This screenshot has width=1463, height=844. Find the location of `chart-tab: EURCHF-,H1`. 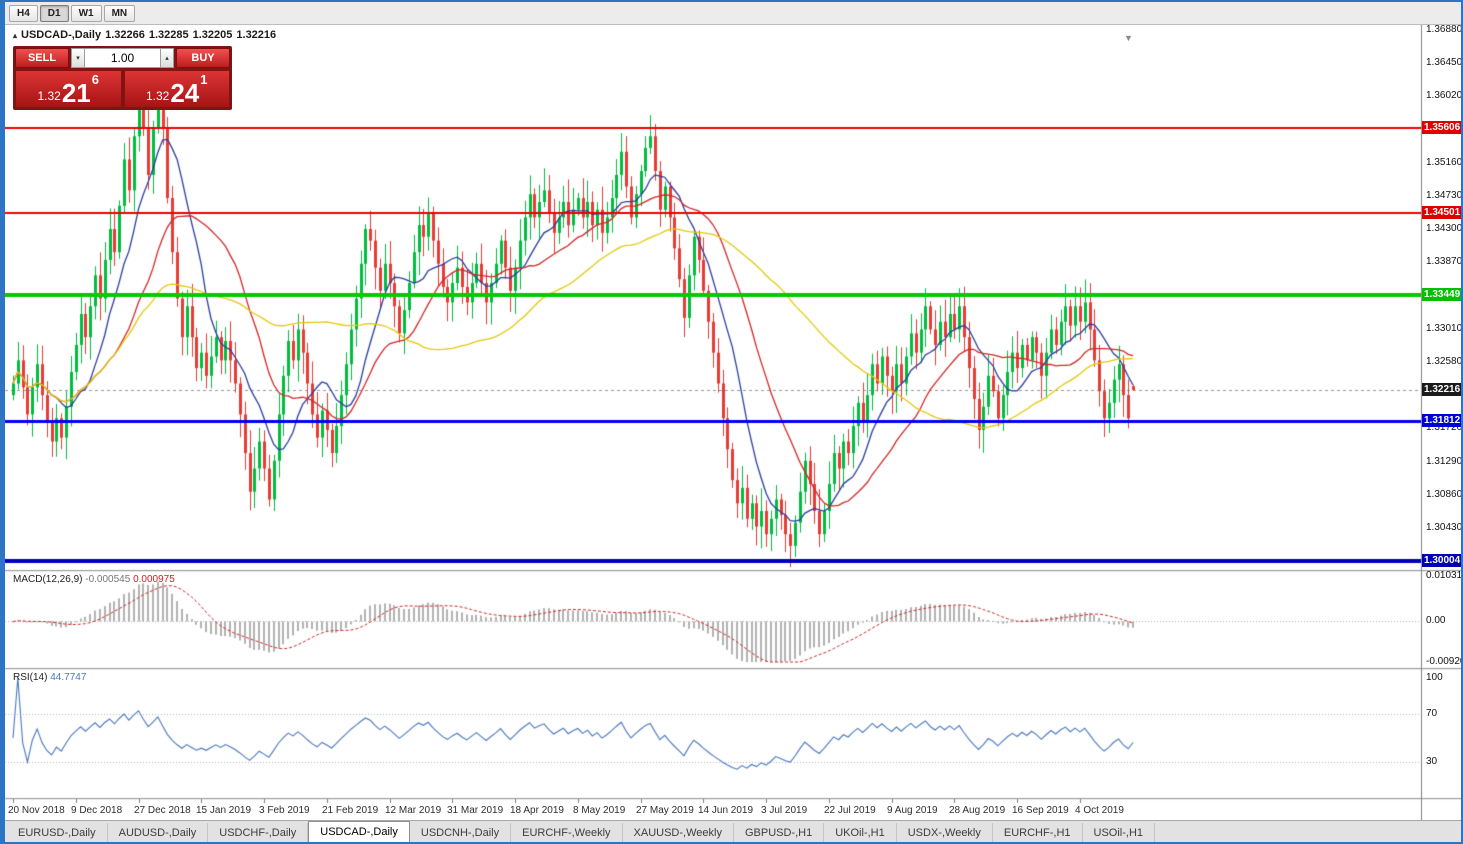

chart-tab: EURCHF-,H1 is located at coordinates (1038, 832).